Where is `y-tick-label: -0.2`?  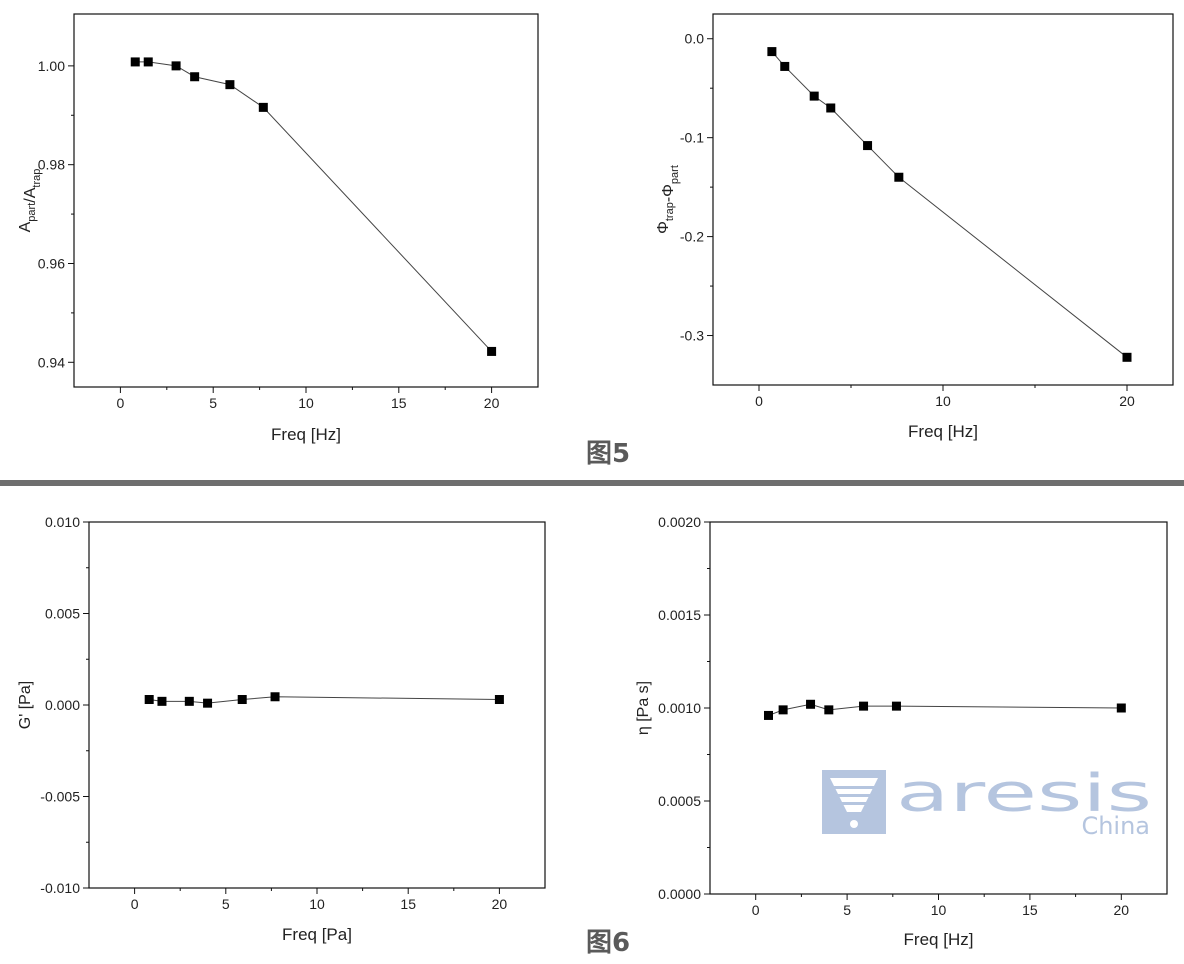 y-tick-label: -0.2 is located at coordinates (692, 237).